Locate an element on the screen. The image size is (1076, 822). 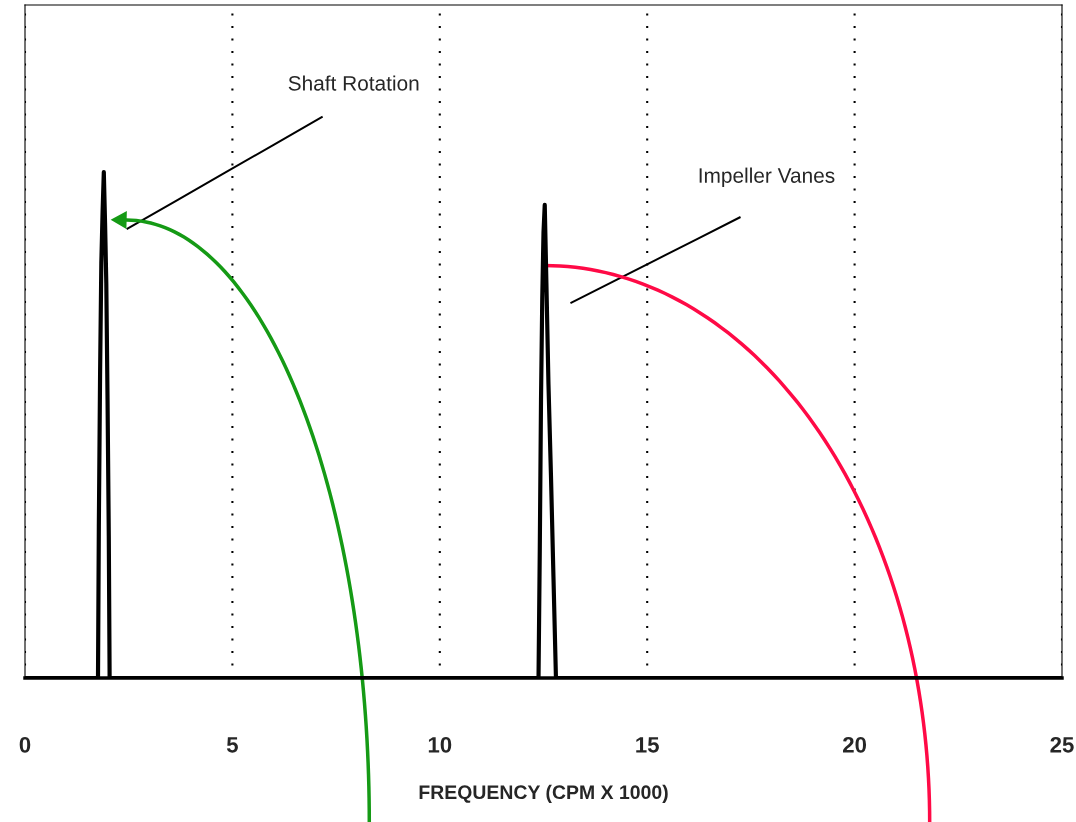
x-tick-label: 5 is located at coordinates (232, 745).